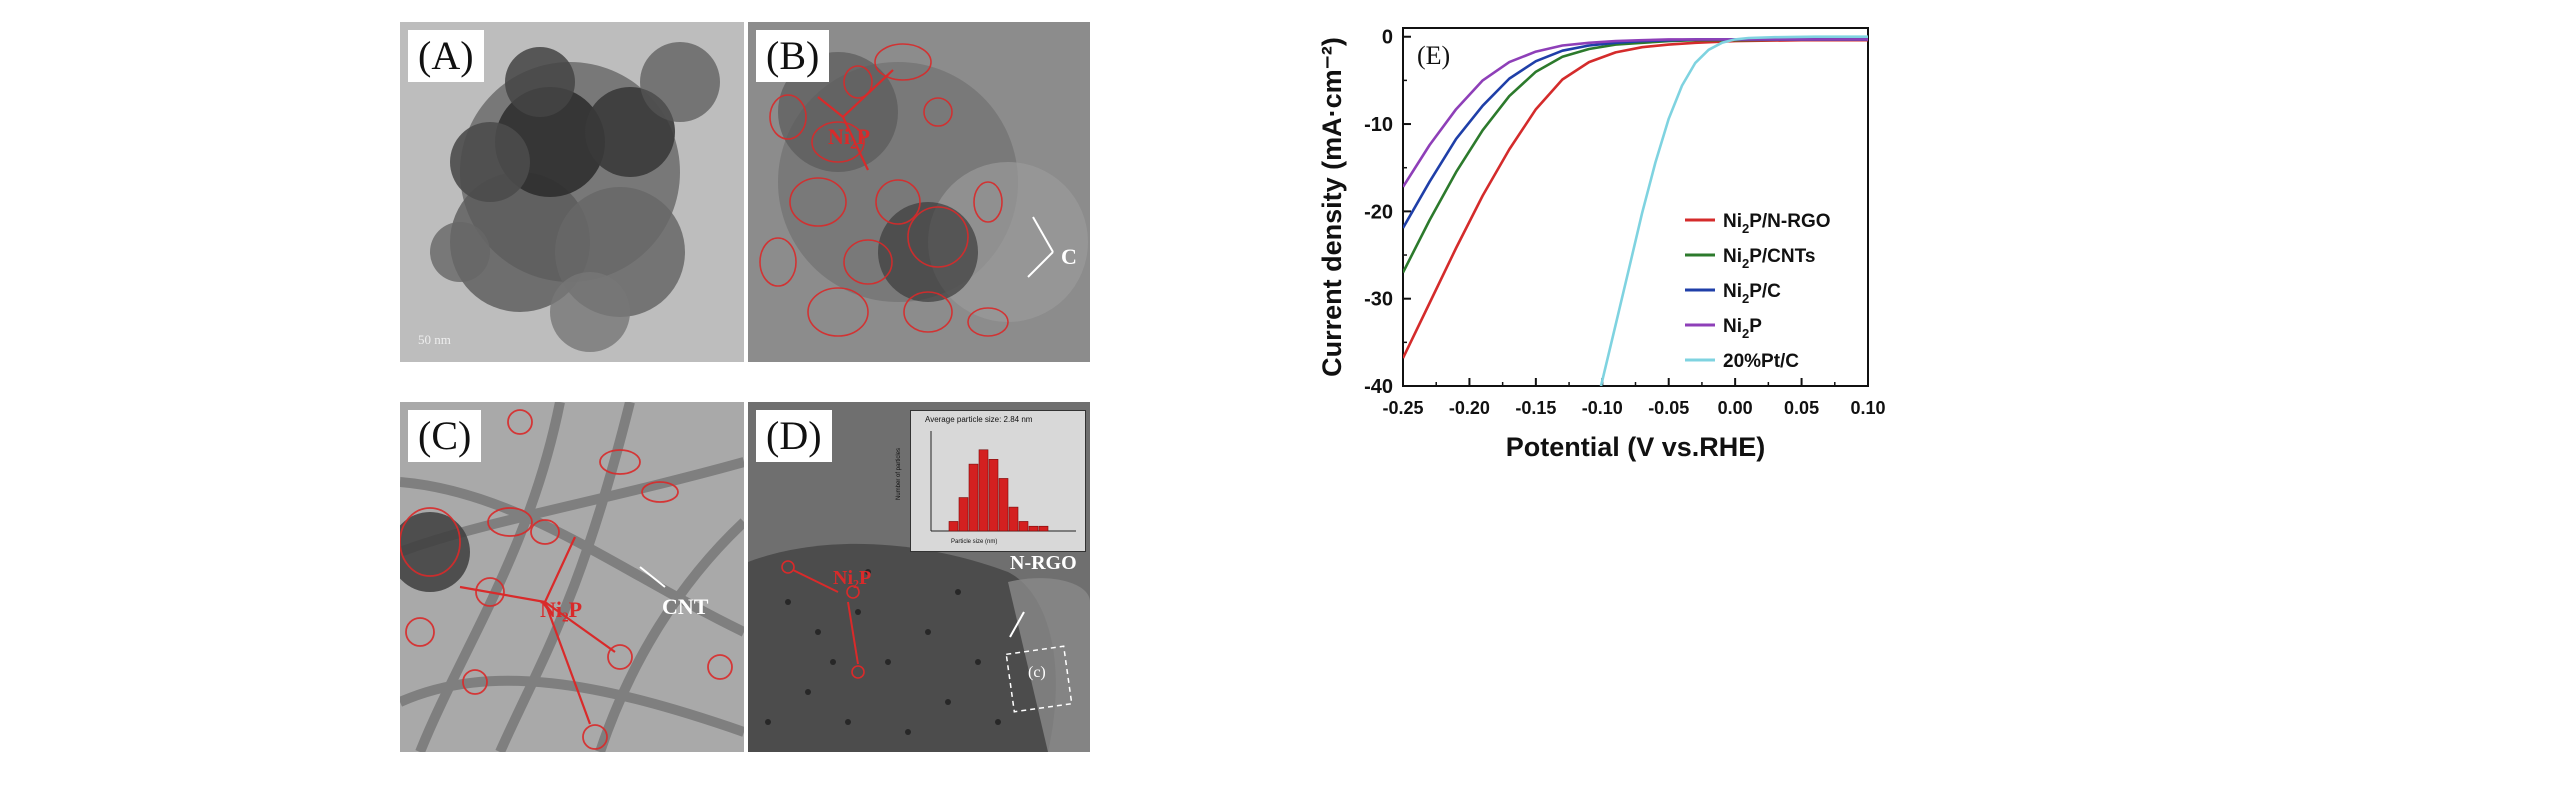 The height and width of the screenshot is (787, 2567). What do you see at coordinates (979, 419) in the screenshot?
I see `inset-title: Average particle size: 2.84 nm` at bounding box center [979, 419].